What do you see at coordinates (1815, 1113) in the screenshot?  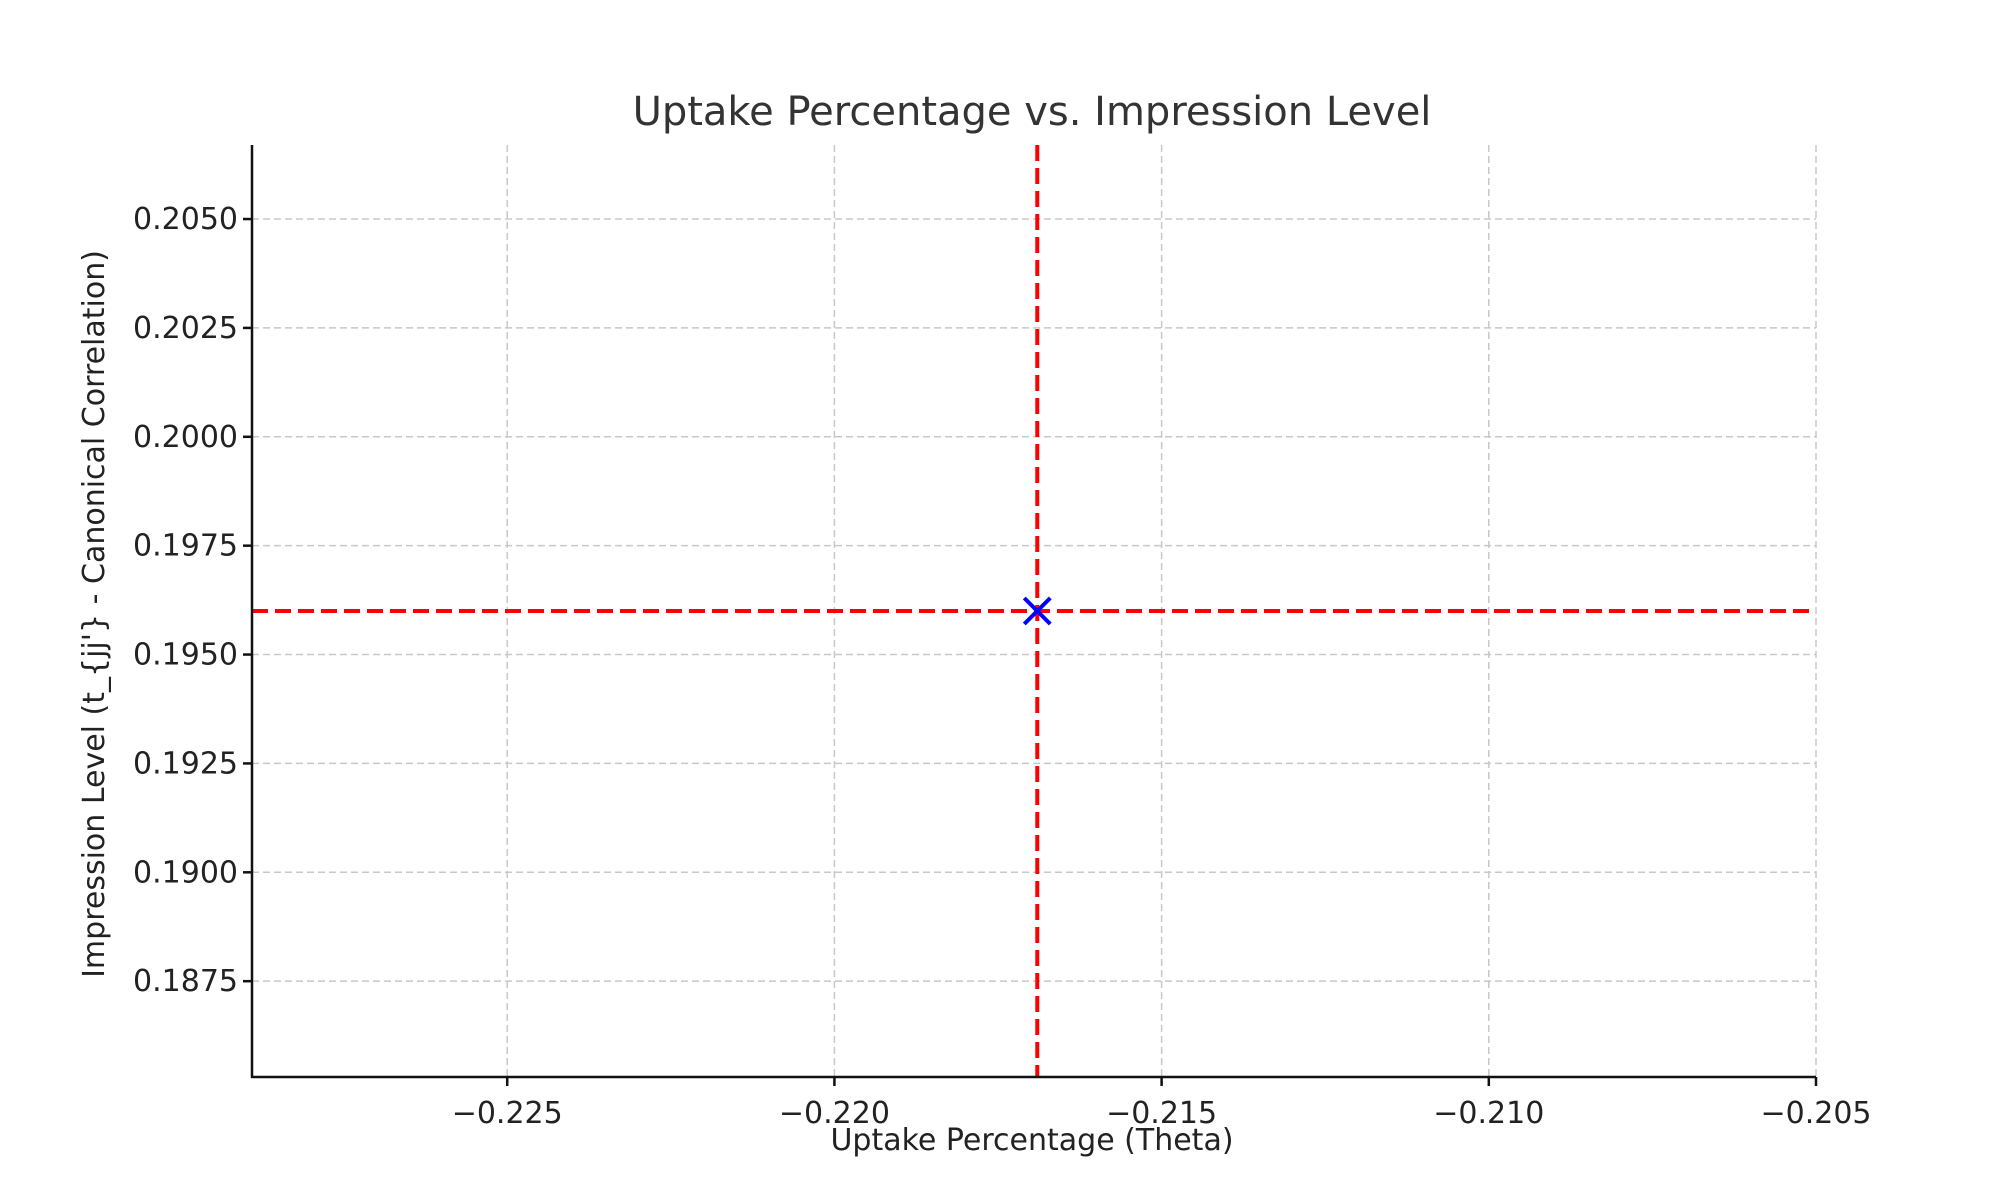 I see `x-tick-label: −0.205` at bounding box center [1815, 1113].